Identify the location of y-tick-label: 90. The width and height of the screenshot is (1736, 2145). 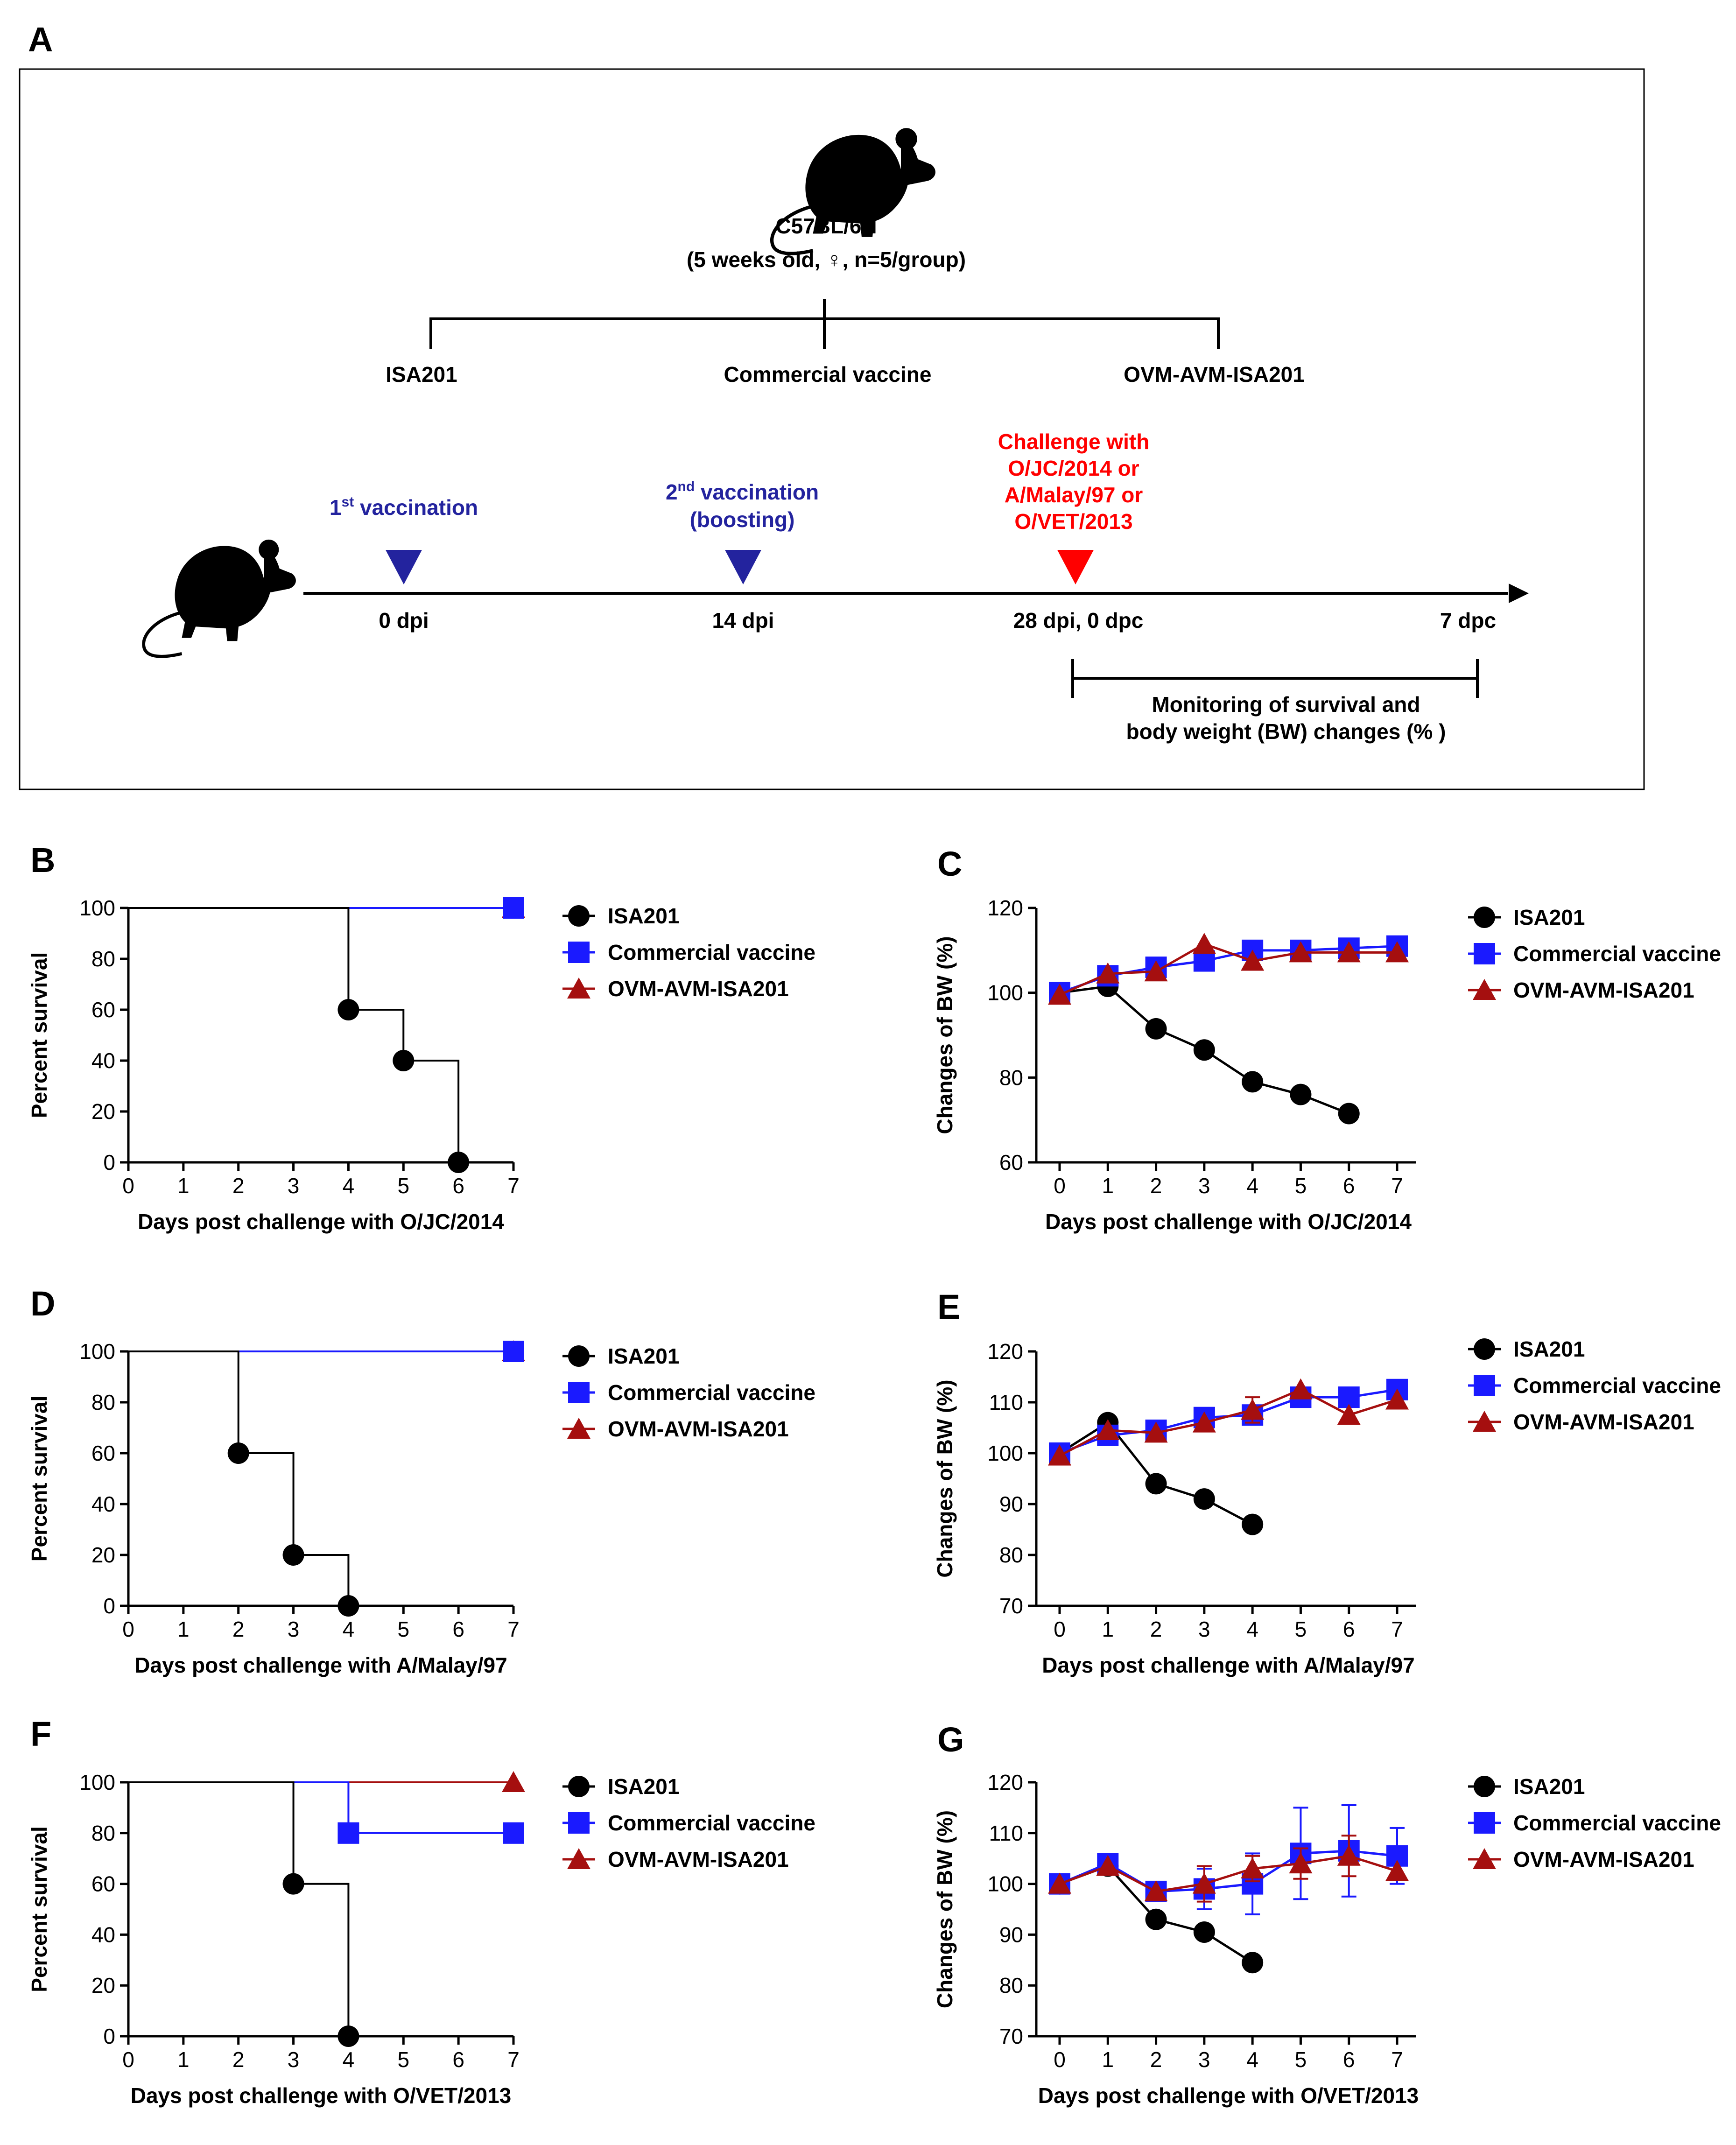
(1011, 1934).